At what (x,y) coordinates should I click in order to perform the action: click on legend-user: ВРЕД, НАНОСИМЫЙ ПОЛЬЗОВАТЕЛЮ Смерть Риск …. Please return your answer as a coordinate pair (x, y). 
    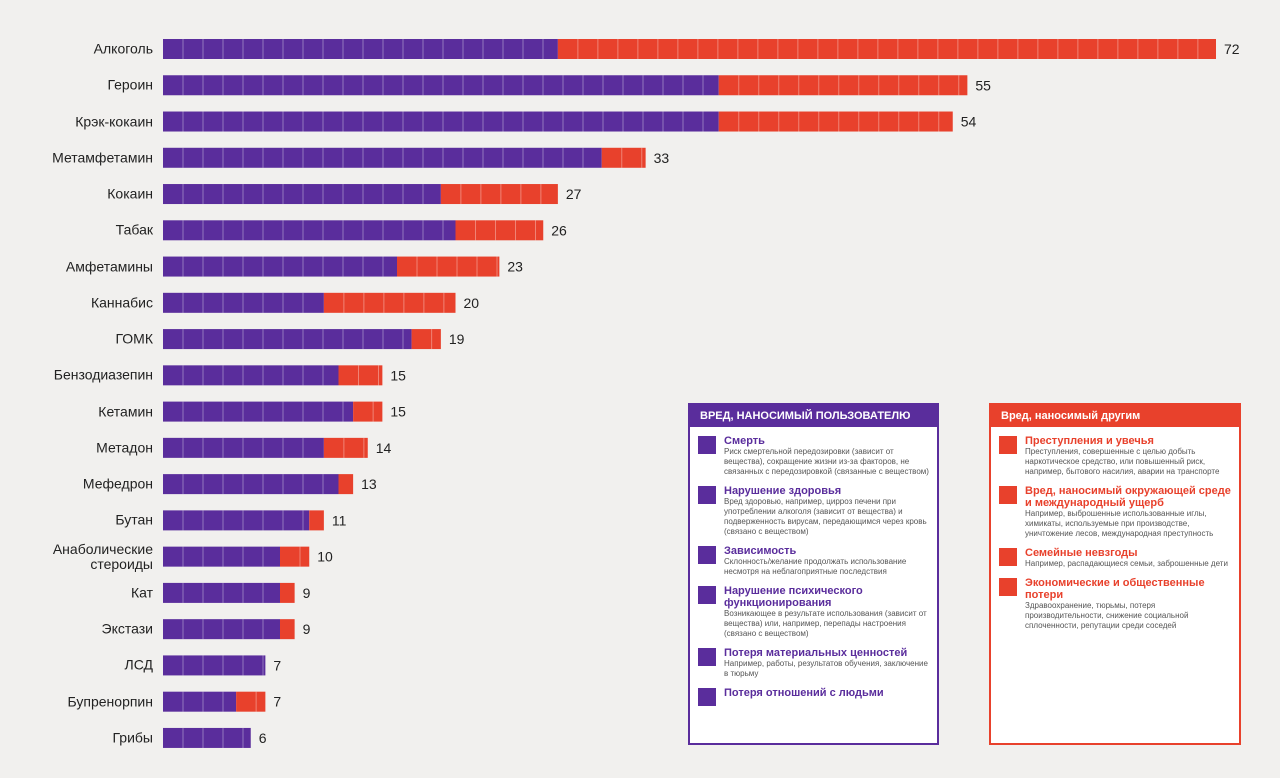
    Looking at the image, I should click on (813, 574).